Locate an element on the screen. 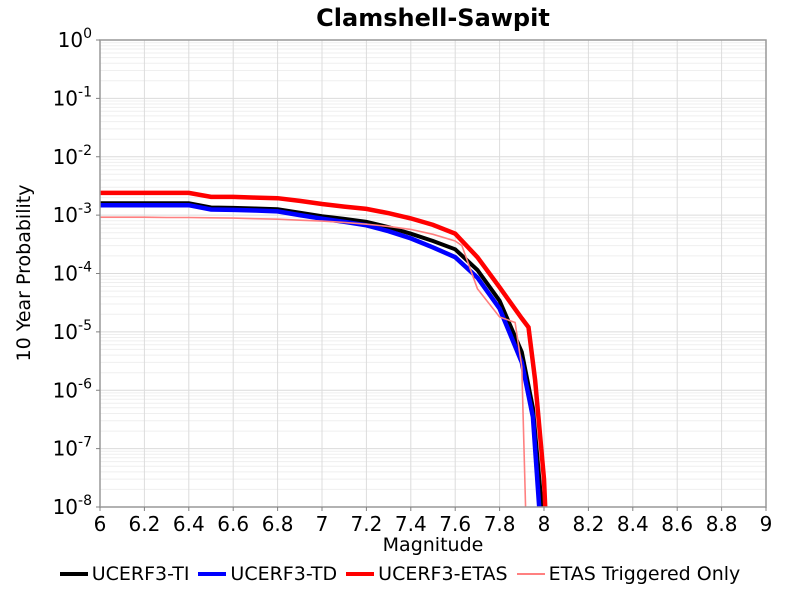  x-tick-label: 8 is located at coordinates (544, 524).